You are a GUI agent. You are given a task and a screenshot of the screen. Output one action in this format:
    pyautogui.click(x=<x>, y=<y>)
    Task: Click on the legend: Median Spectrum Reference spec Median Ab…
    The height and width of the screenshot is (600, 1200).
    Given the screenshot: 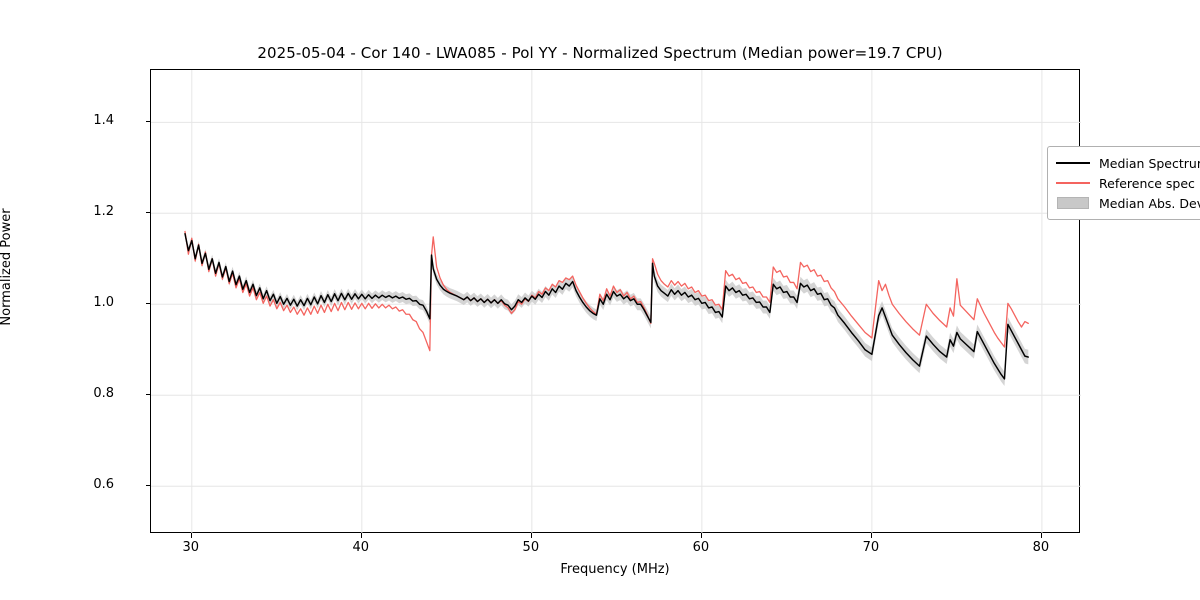 What is the action you would take?
    pyautogui.click(x=1123, y=183)
    